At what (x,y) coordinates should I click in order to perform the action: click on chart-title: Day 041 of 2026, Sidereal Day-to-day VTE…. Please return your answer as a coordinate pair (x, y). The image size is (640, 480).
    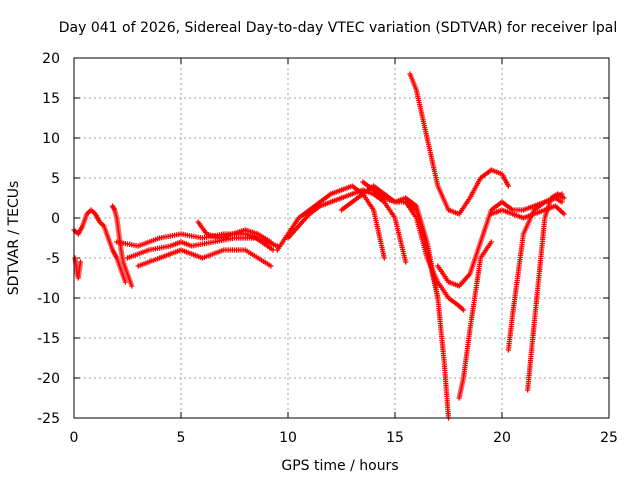
    Looking at the image, I should click on (338, 28).